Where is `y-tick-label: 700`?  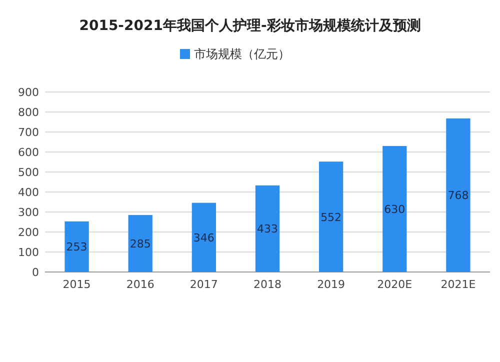
y-tick-label: 700 is located at coordinates (28, 132).